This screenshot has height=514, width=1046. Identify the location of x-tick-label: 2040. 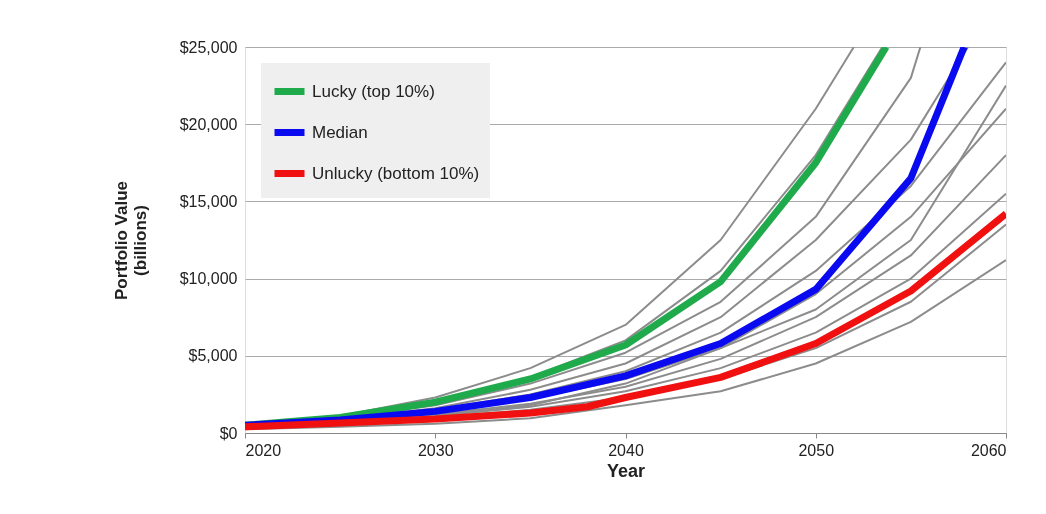
(626, 450).